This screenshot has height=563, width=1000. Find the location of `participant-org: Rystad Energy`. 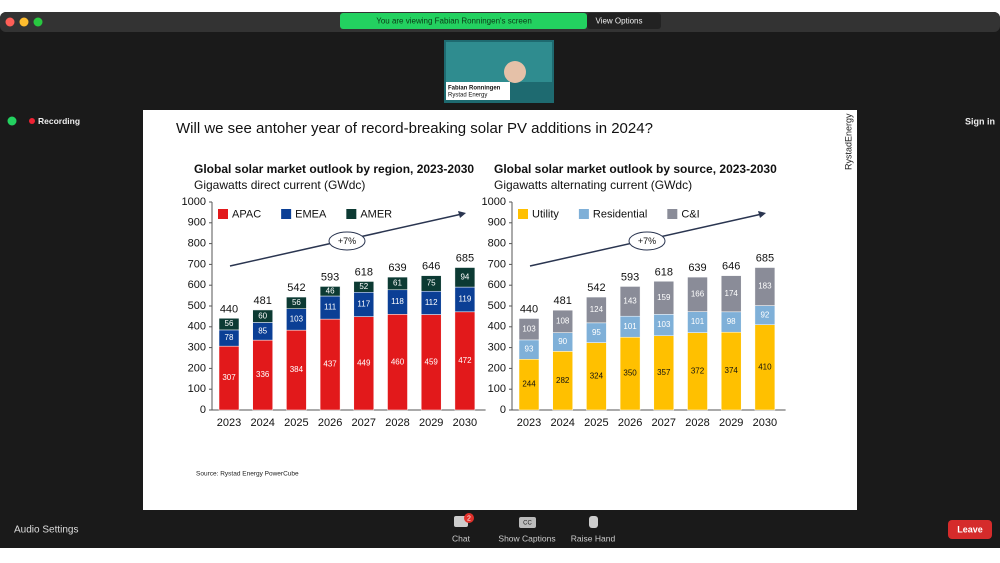

participant-org: Rystad Energy is located at coordinates (467, 96).